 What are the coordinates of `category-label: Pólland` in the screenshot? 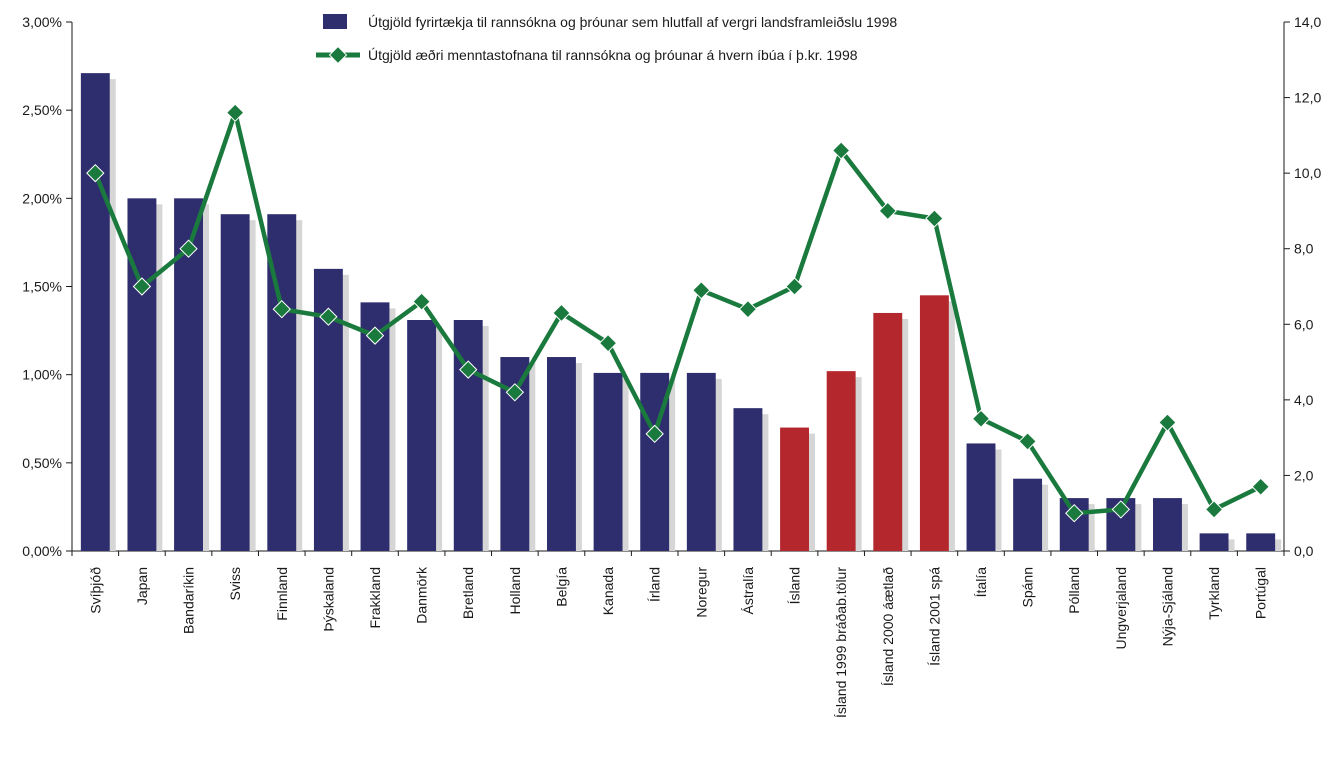 It's located at (1074, 590).